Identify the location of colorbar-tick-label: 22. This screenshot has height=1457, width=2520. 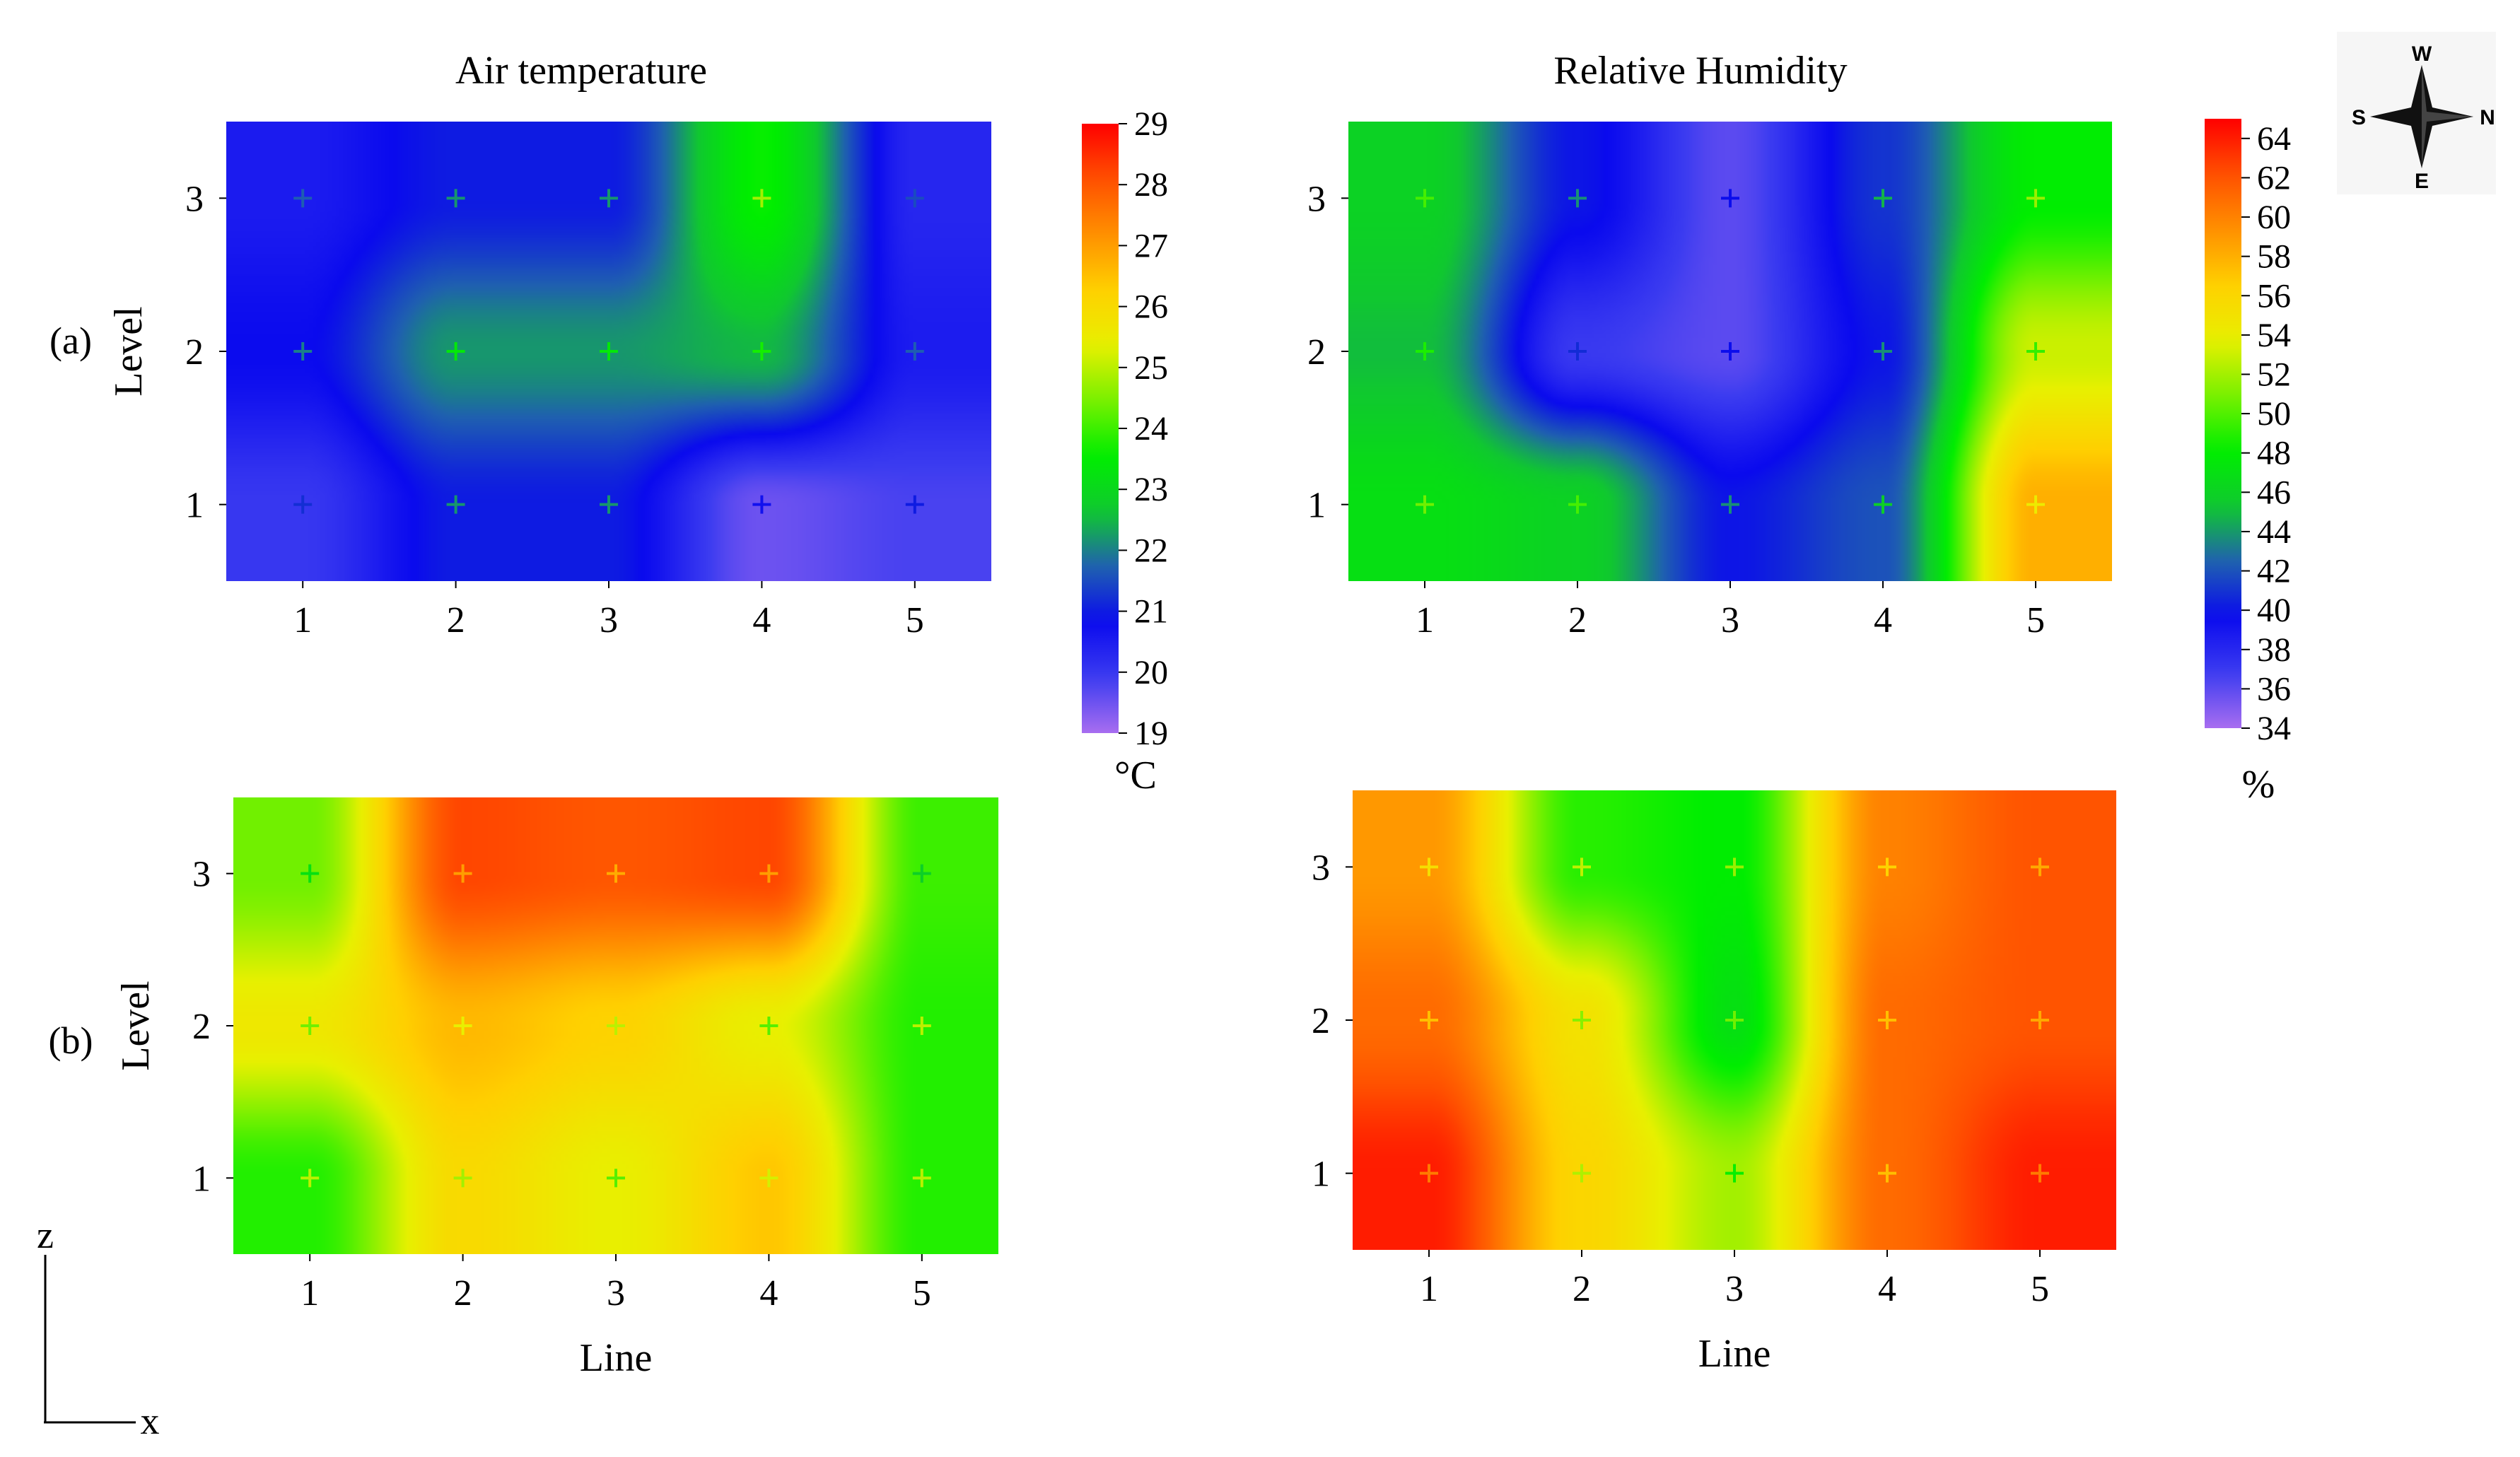
(1151, 550).